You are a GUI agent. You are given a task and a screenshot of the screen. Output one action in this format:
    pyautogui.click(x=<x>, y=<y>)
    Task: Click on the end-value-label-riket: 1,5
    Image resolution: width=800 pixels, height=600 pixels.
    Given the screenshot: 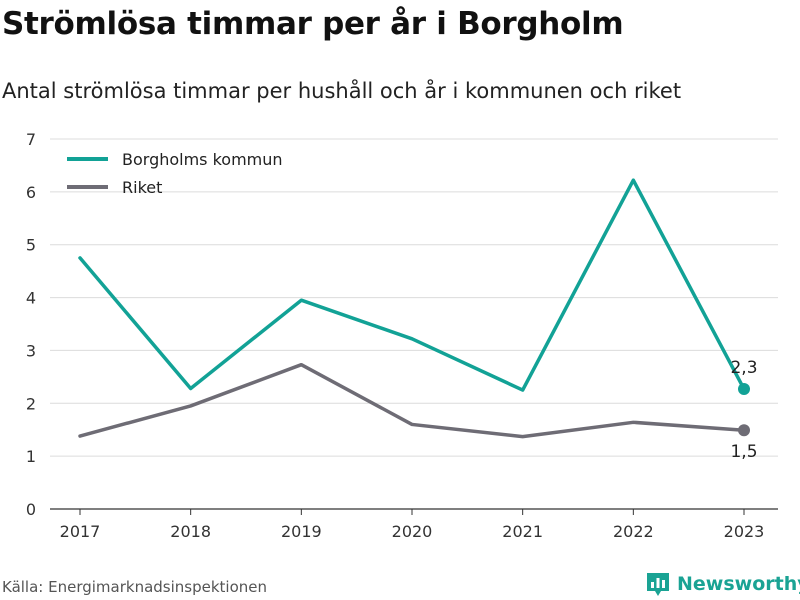 What is the action you would take?
    pyautogui.click(x=743, y=452)
    